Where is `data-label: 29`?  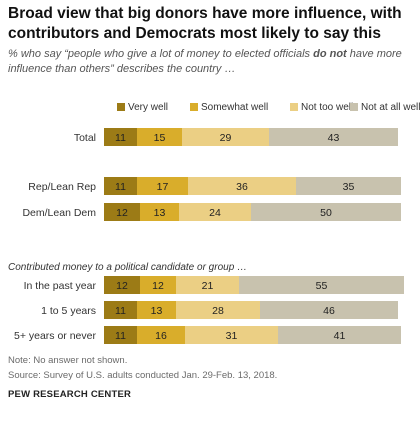
data-label: 29 is located at coordinates (226, 138).